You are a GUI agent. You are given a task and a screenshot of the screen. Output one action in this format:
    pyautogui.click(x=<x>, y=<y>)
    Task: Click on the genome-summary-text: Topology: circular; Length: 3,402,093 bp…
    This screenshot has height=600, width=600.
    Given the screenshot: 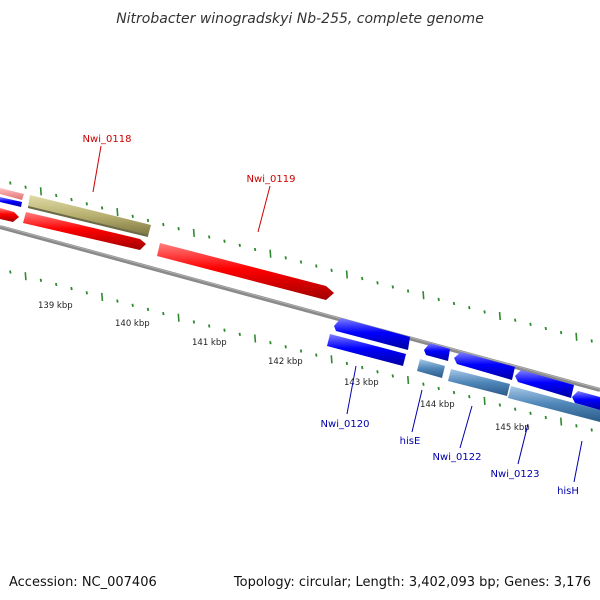 What is the action you would take?
    pyautogui.click(x=412, y=582)
    